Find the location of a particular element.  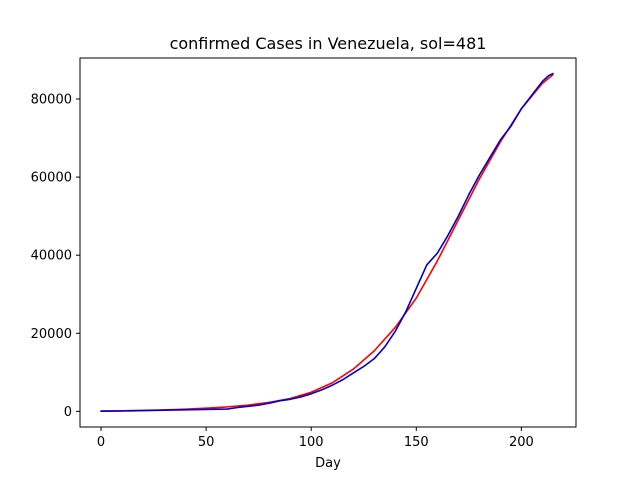

y-axis: 0 20000 40000 60000 80000 is located at coordinates (55, 256).